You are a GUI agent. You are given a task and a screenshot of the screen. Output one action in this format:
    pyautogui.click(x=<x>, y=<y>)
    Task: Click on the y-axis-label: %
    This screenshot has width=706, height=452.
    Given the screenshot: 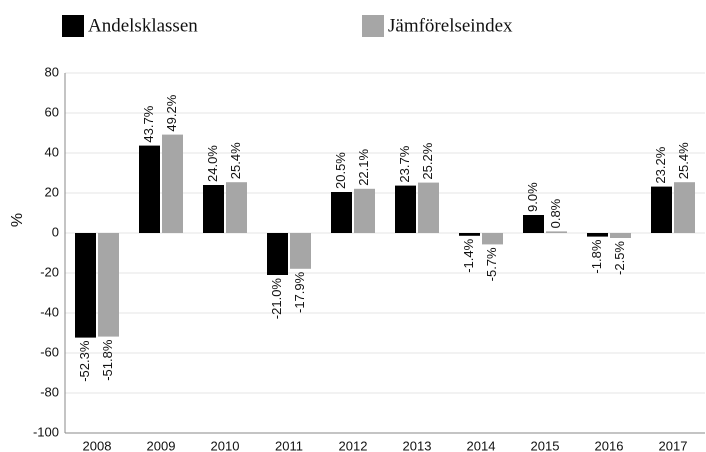 What is the action you would take?
    pyautogui.click(x=17, y=220)
    